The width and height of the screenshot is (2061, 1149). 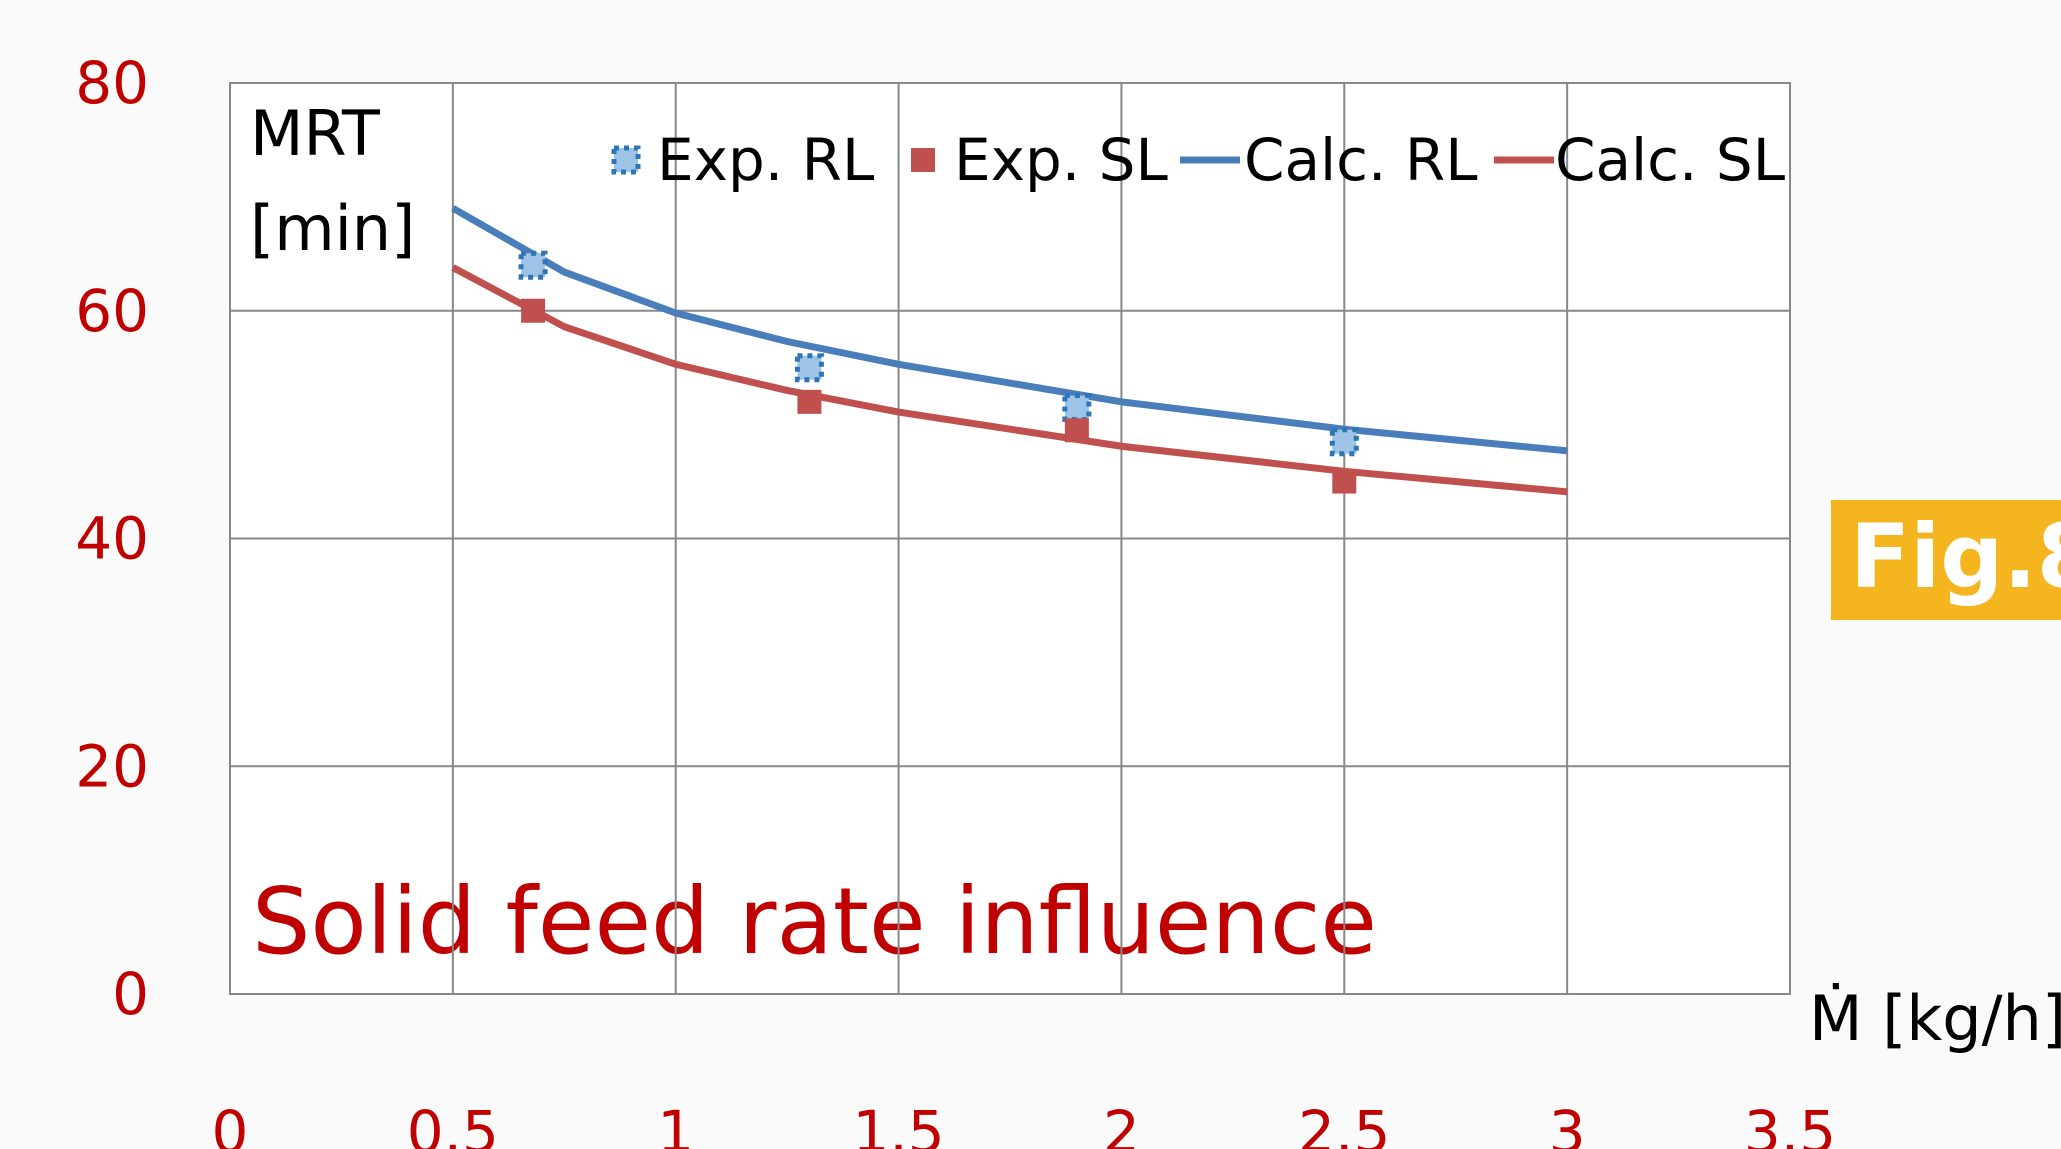 I want to click on y-tick-label: 40, so click(x=112, y=539).